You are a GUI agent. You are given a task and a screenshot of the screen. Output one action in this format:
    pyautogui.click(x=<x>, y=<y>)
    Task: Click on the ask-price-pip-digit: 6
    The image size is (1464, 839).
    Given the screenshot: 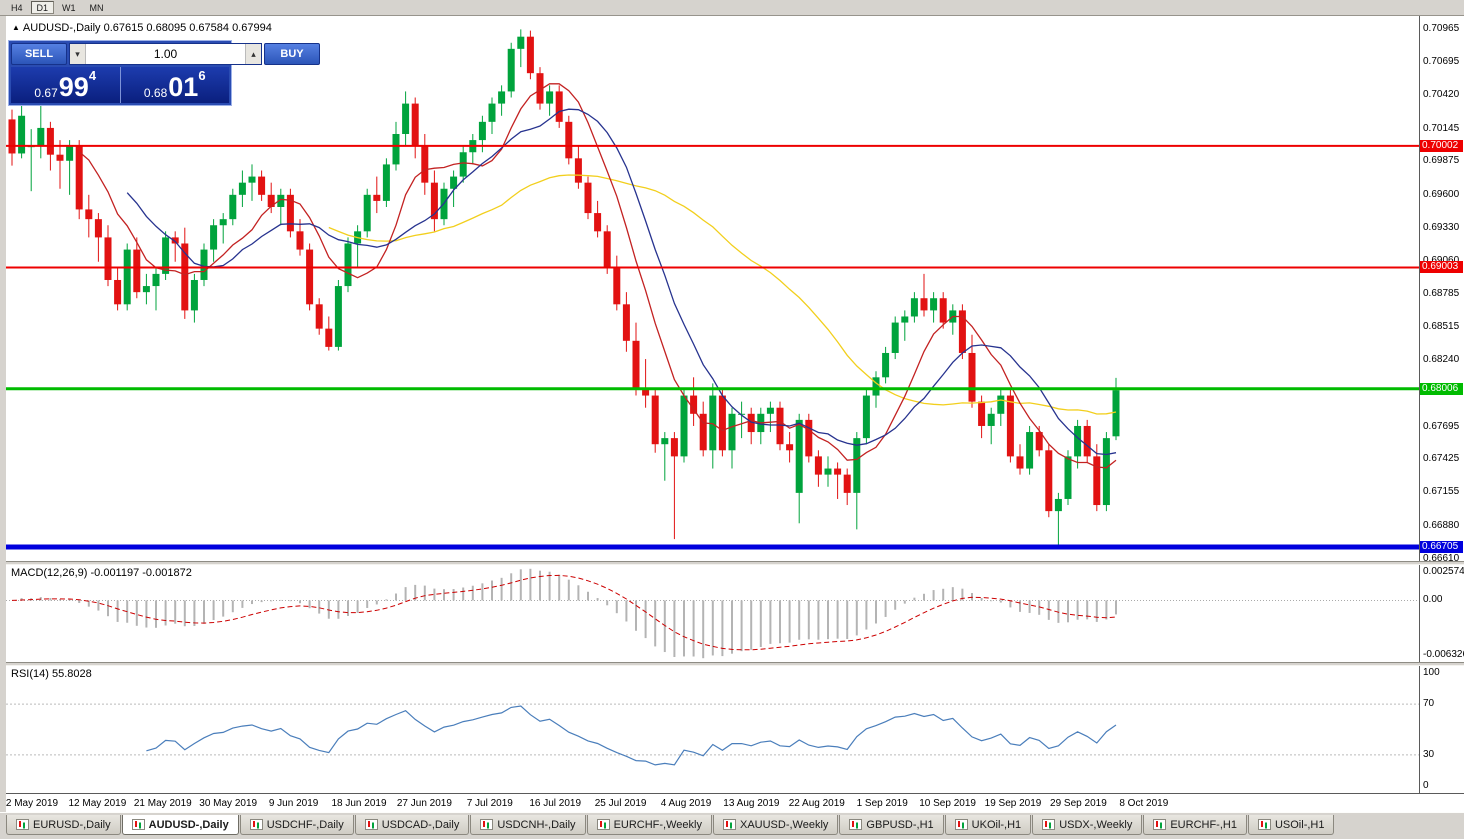 What is the action you would take?
    pyautogui.click(x=202, y=75)
    